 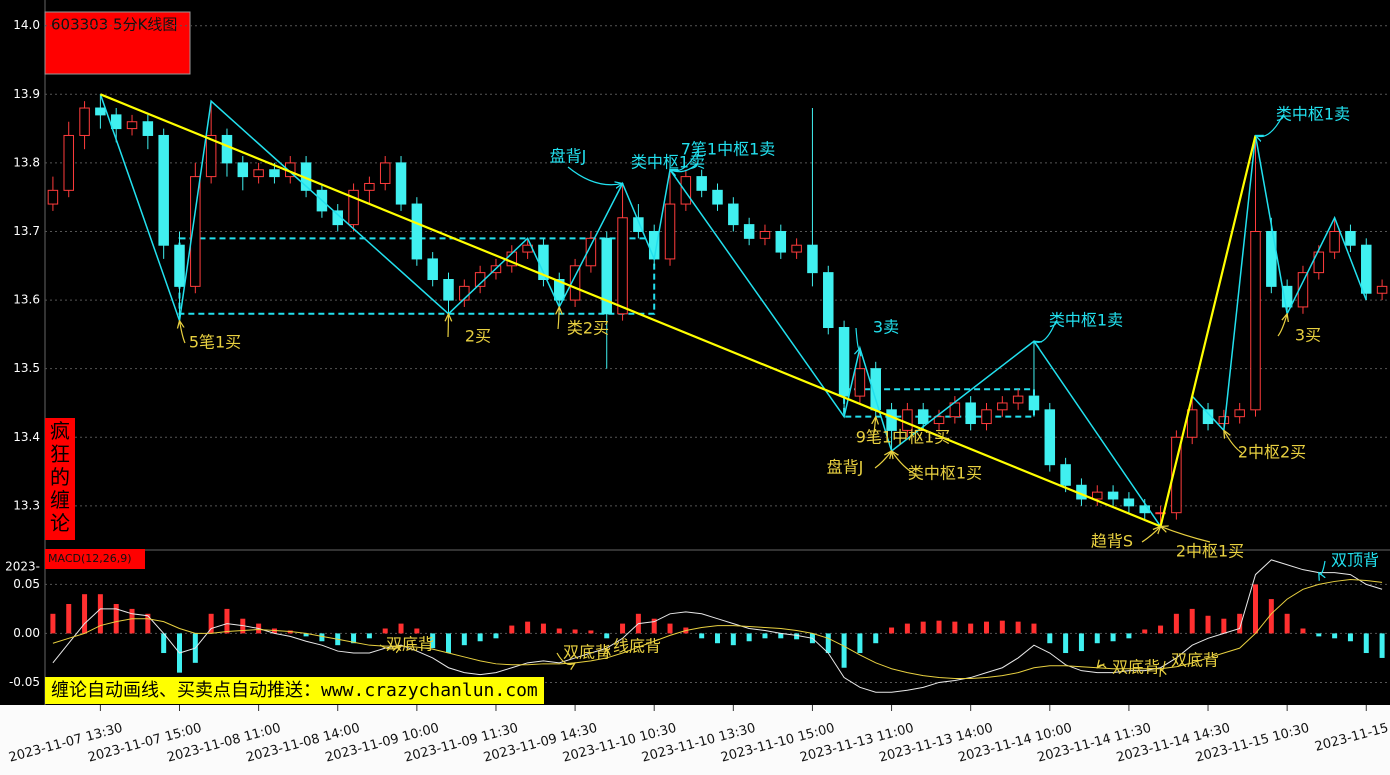 I want to click on title-box, so click(x=117, y=43).